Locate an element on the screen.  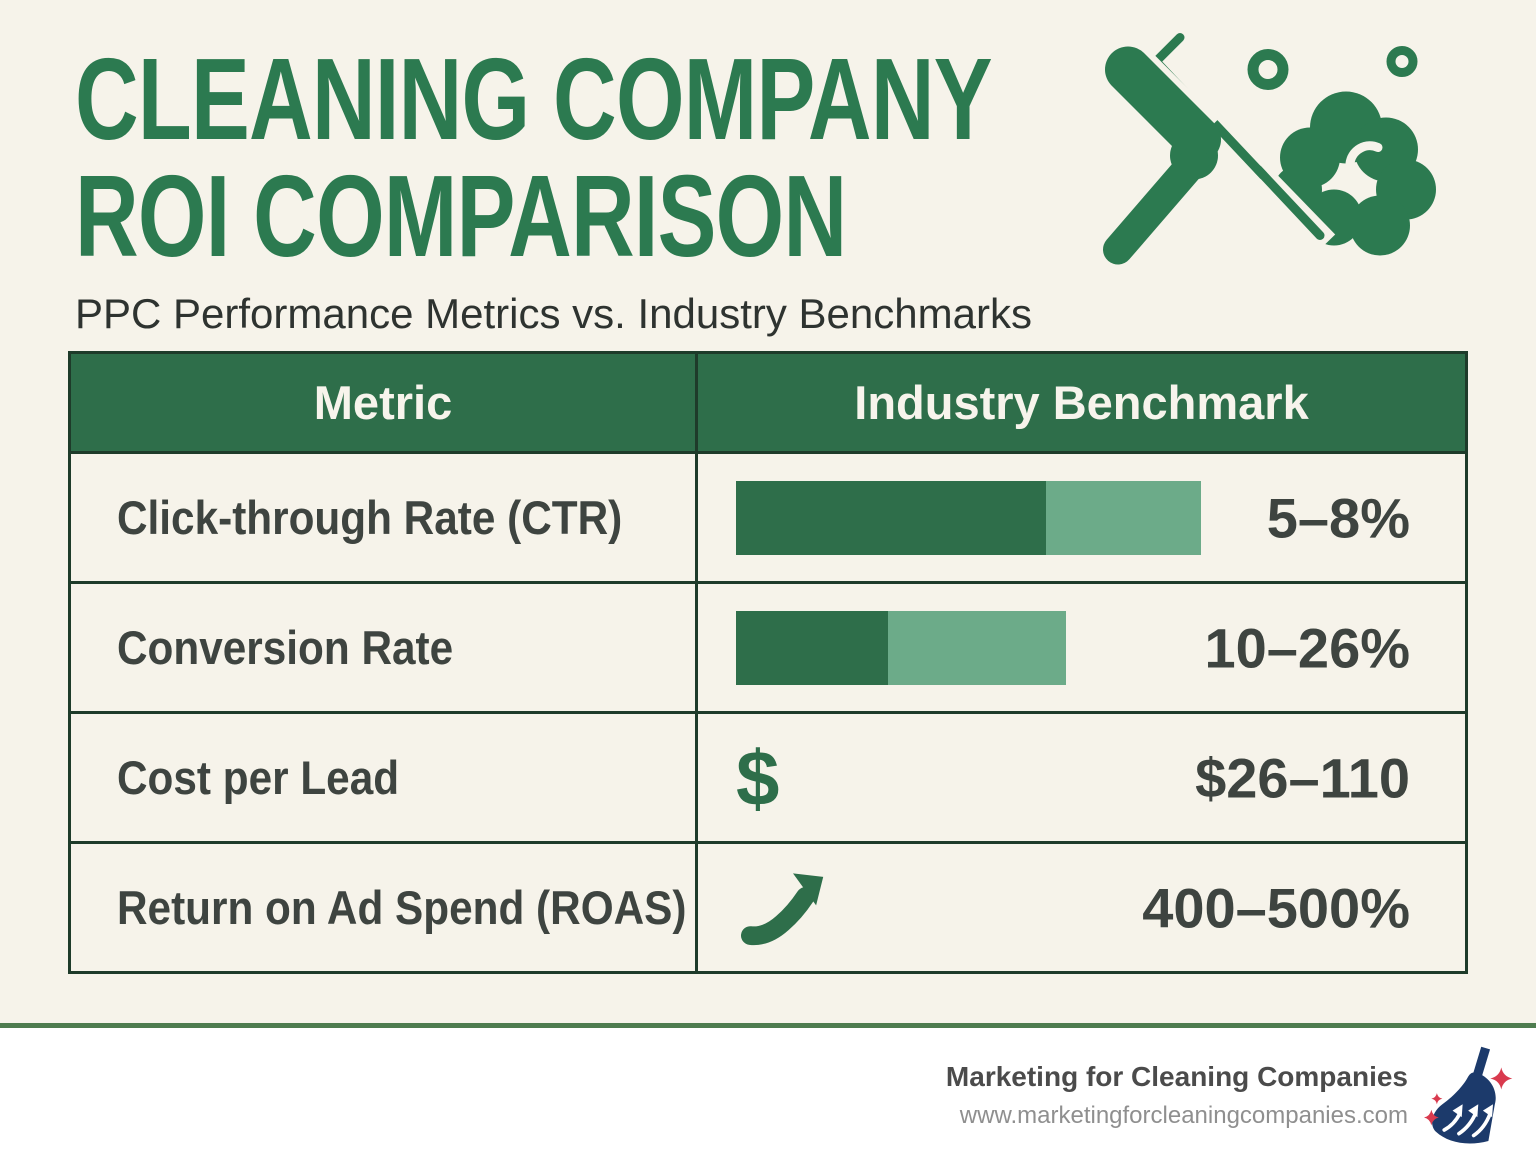
benchmark-cell: 5–8% is located at coordinates (1081, 517).